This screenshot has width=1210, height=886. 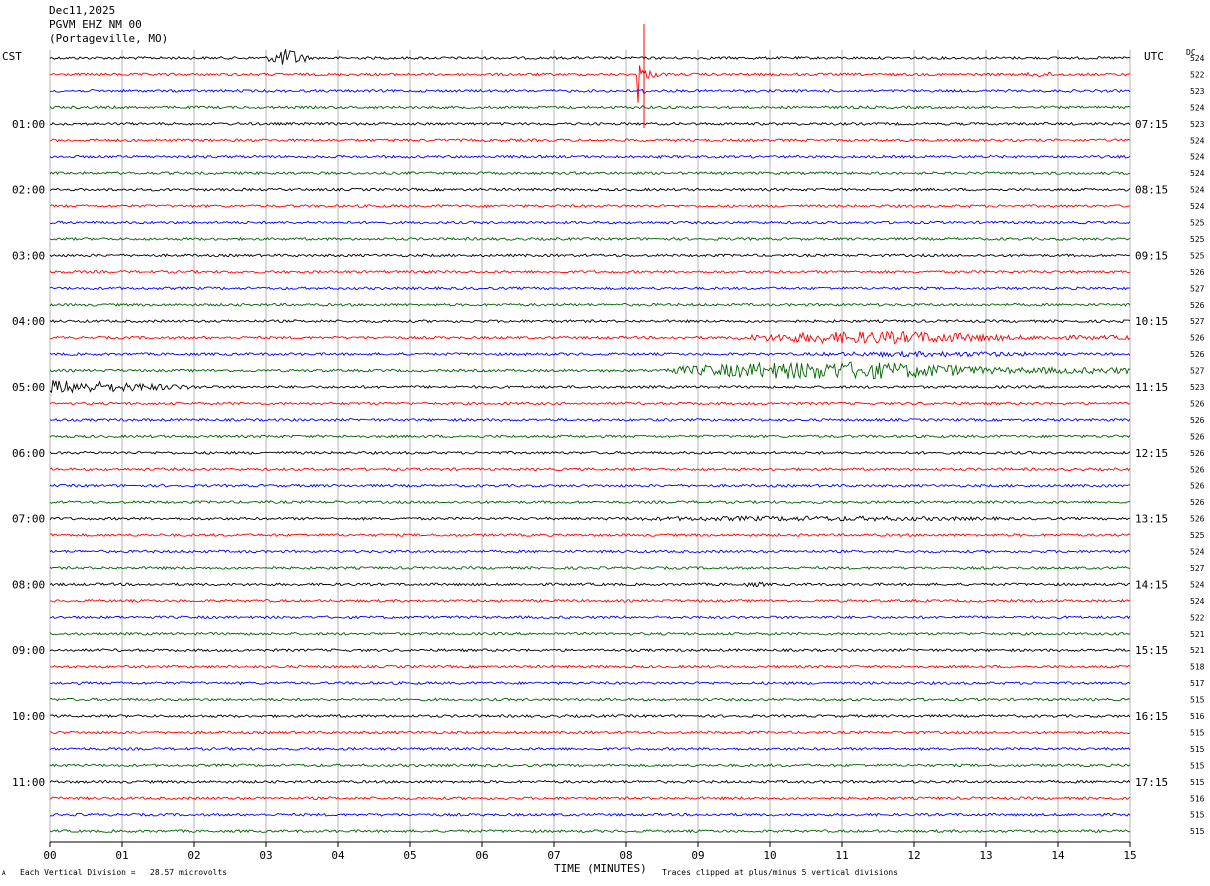 What do you see at coordinates (1151, 782) in the screenshot?
I see `right-hour-label: 17:15` at bounding box center [1151, 782].